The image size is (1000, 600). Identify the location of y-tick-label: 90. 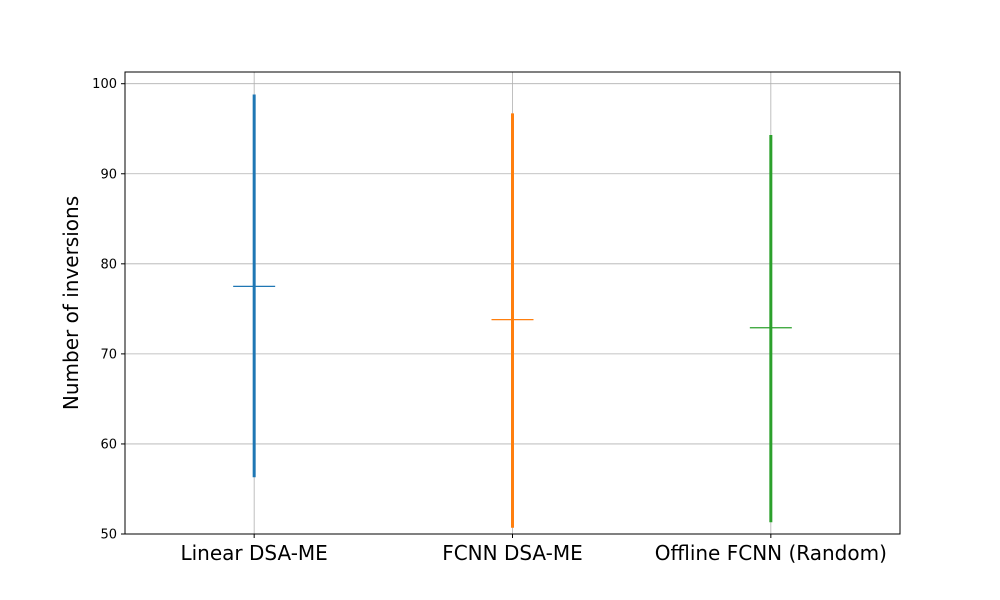
(108, 174).